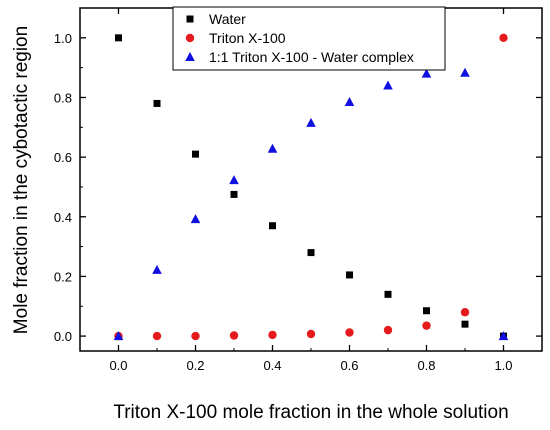 Image resolution: width=550 pixels, height=430 pixels. What do you see at coordinates (21, 180) in the screenshot?
I see `y-axis-title: Mole fraction in the cybotactic region` at bounding box center [21, 180].